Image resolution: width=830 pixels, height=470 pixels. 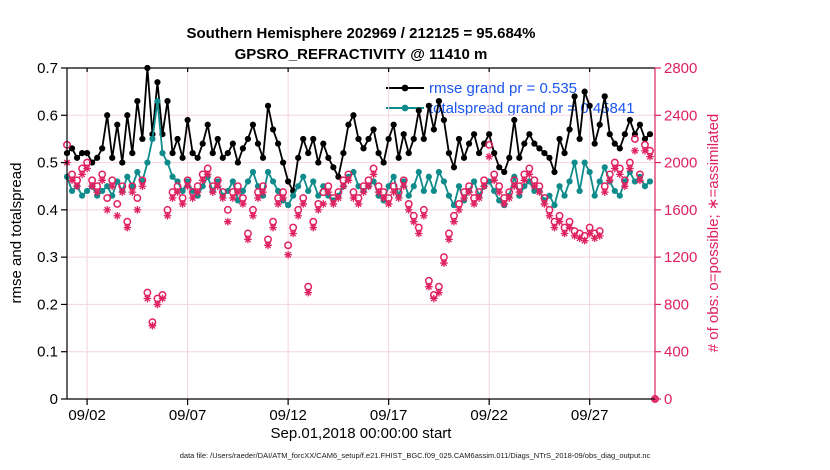 I want to click on left-tick-label: 0.4, so click(x=47, y=210).